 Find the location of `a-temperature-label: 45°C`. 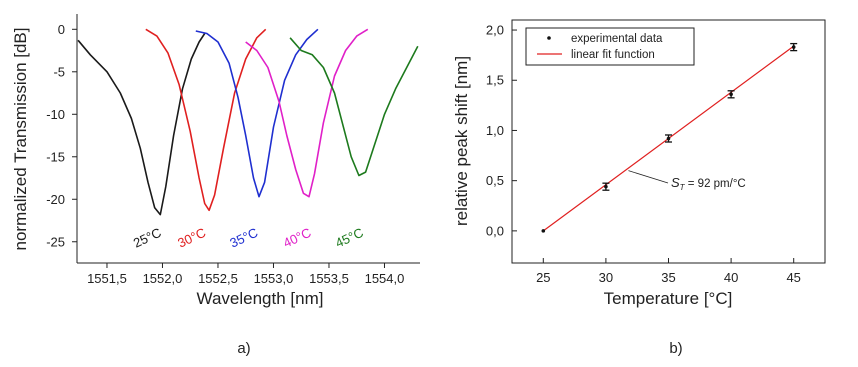

a-temperature-label: 45°C is located at coordinates (349, 238).